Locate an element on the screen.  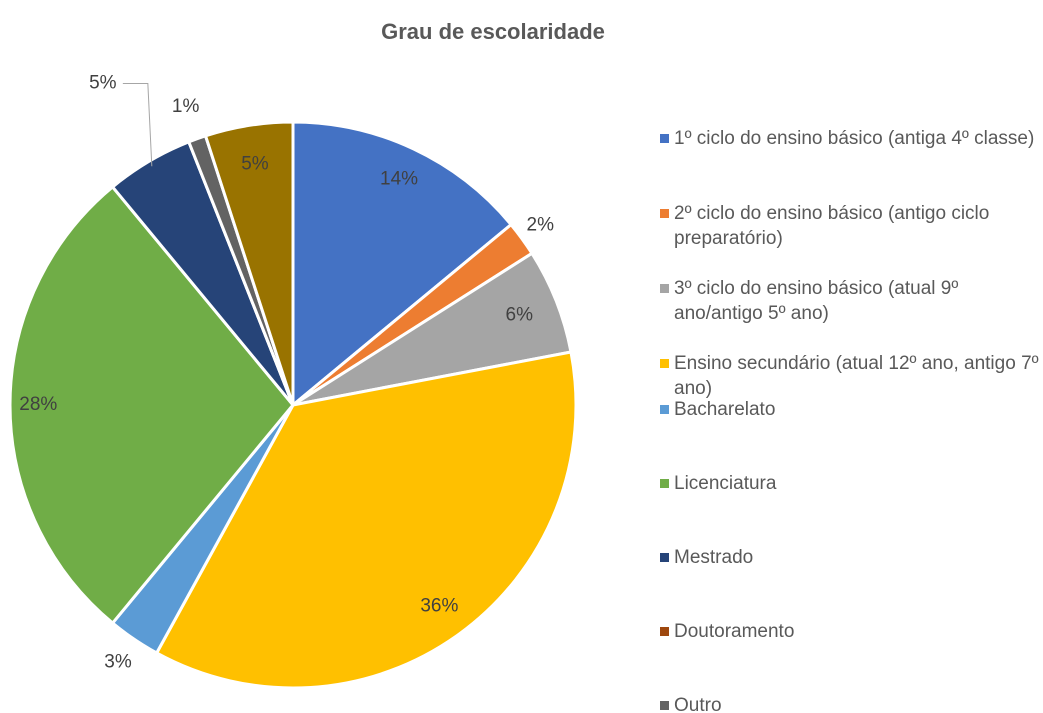
legend-label: Mestrado is located at coordinates (714, 557).